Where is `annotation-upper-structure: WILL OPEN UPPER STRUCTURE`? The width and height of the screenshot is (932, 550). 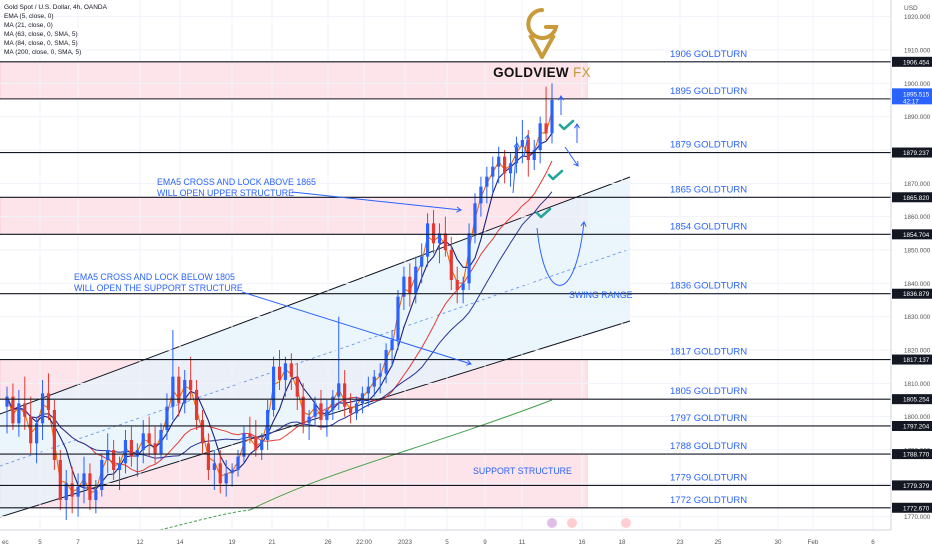 annotation-upper-structure: WILL OPEN UPPER STRUCTURE is located at coordinates (225, 193).